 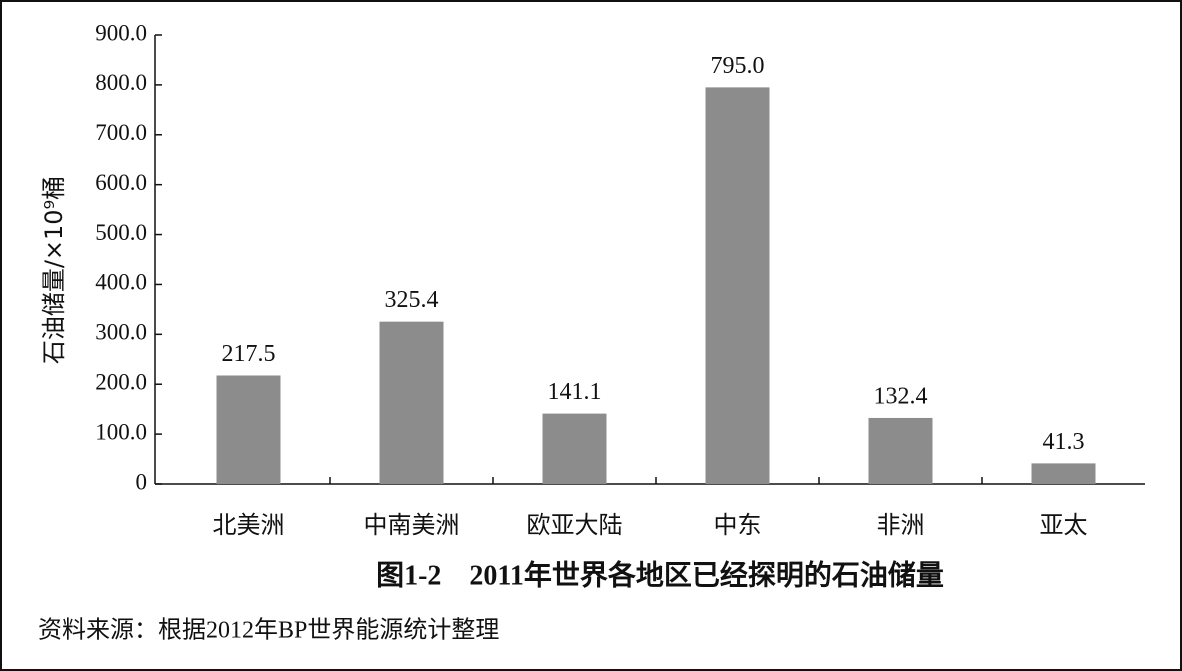 What do you see at coordinates (54, 270) in the screenshot?
I see `y-axis-label: 石油储量/×10⁹桶` at bounding box center [54, 270].